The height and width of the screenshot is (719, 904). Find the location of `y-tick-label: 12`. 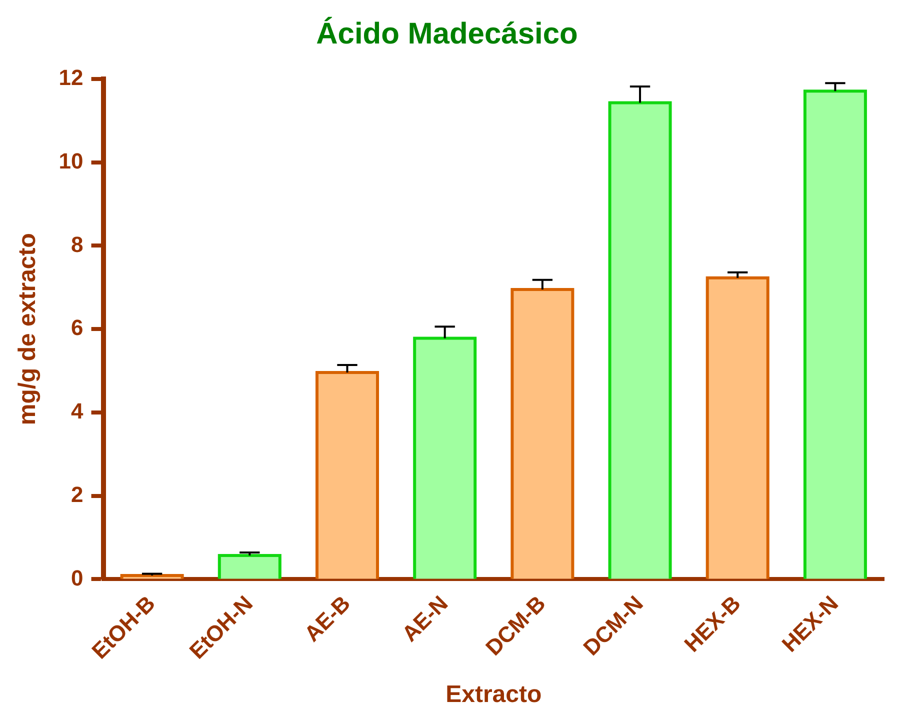

y-tick-label: 12 is located at coordinates (71, 77).